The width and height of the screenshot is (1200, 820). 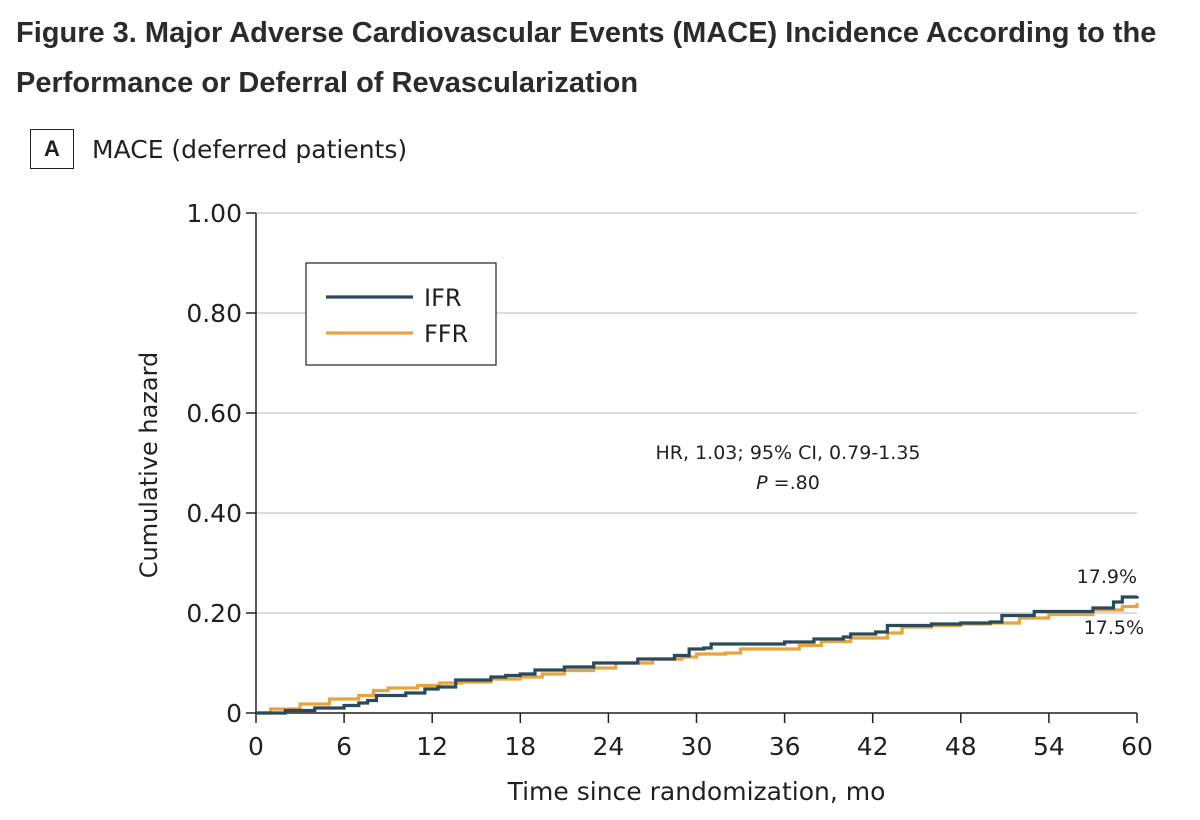 I want to click on p-value: =.80, so click(x=794, y=483).